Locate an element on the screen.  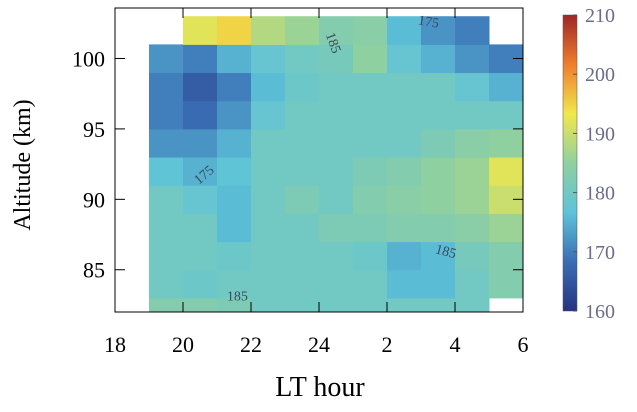
contour-label: 175 is located at coordinates (428, 22).